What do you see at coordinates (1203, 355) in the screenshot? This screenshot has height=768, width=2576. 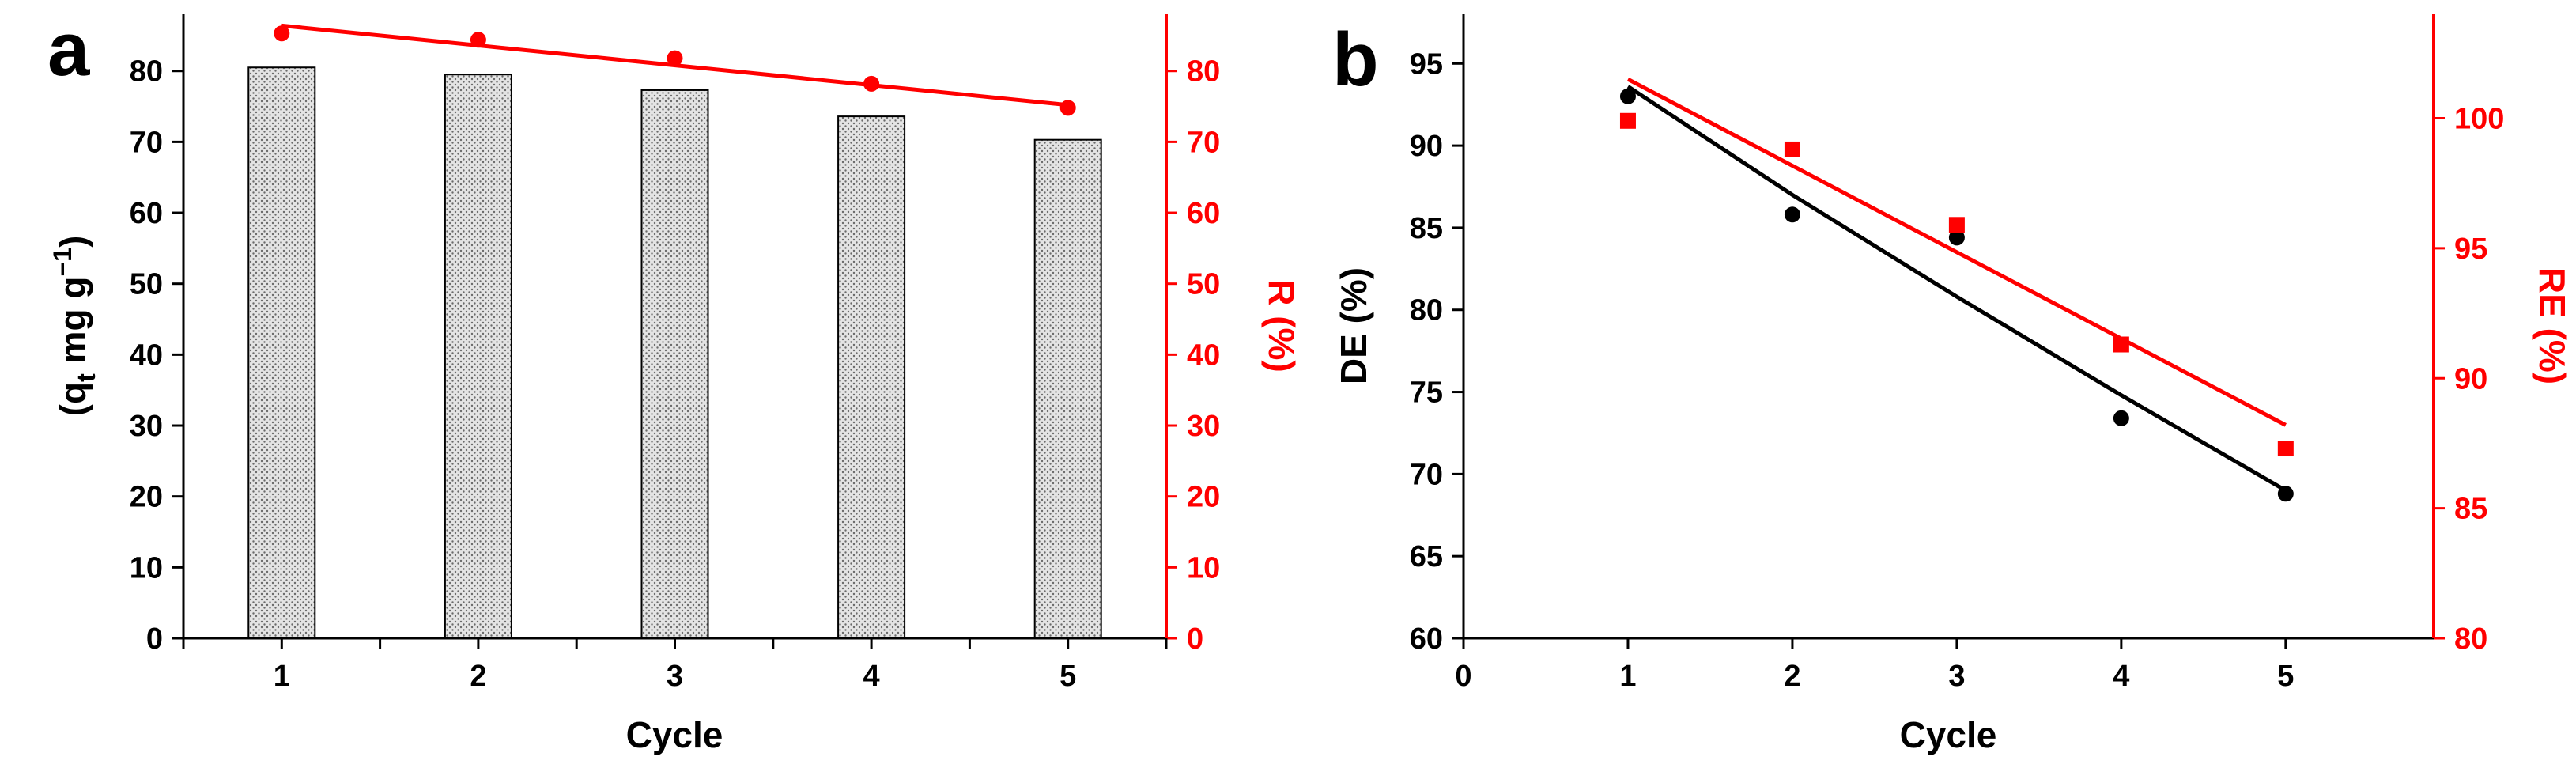 I see `panel-a-right-tick-label: 40` at bounding box center [1203, 355].